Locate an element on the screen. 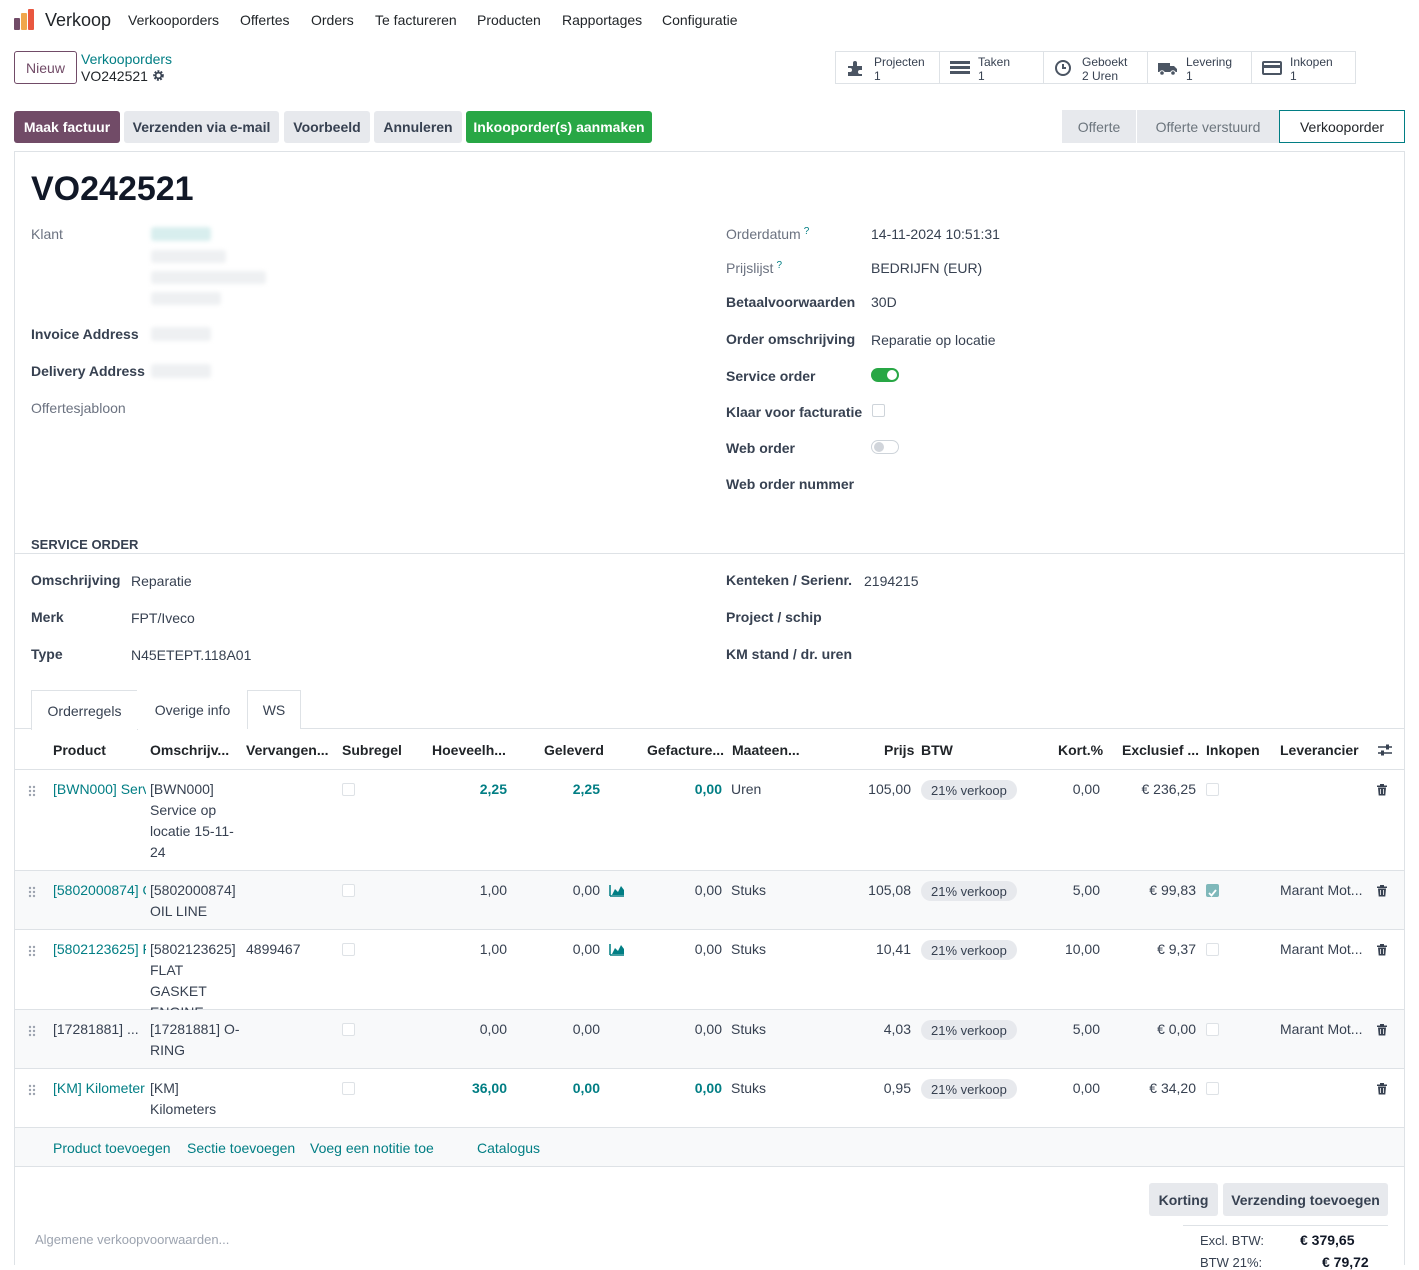  add-note-link: Voeg een notitie toe is located at coordinates (372, 1148).